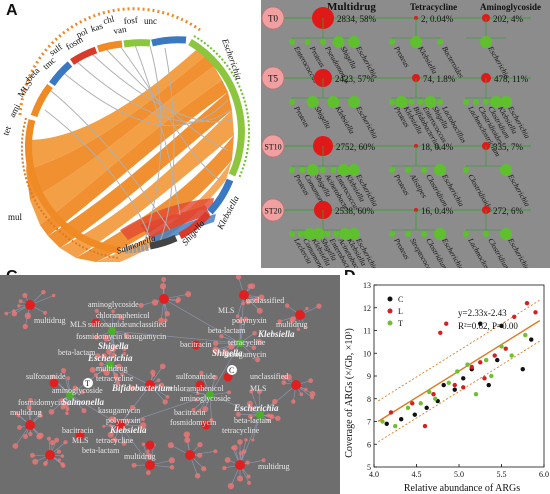  I want to click on y-tick-label: 9, so click(369, 376).